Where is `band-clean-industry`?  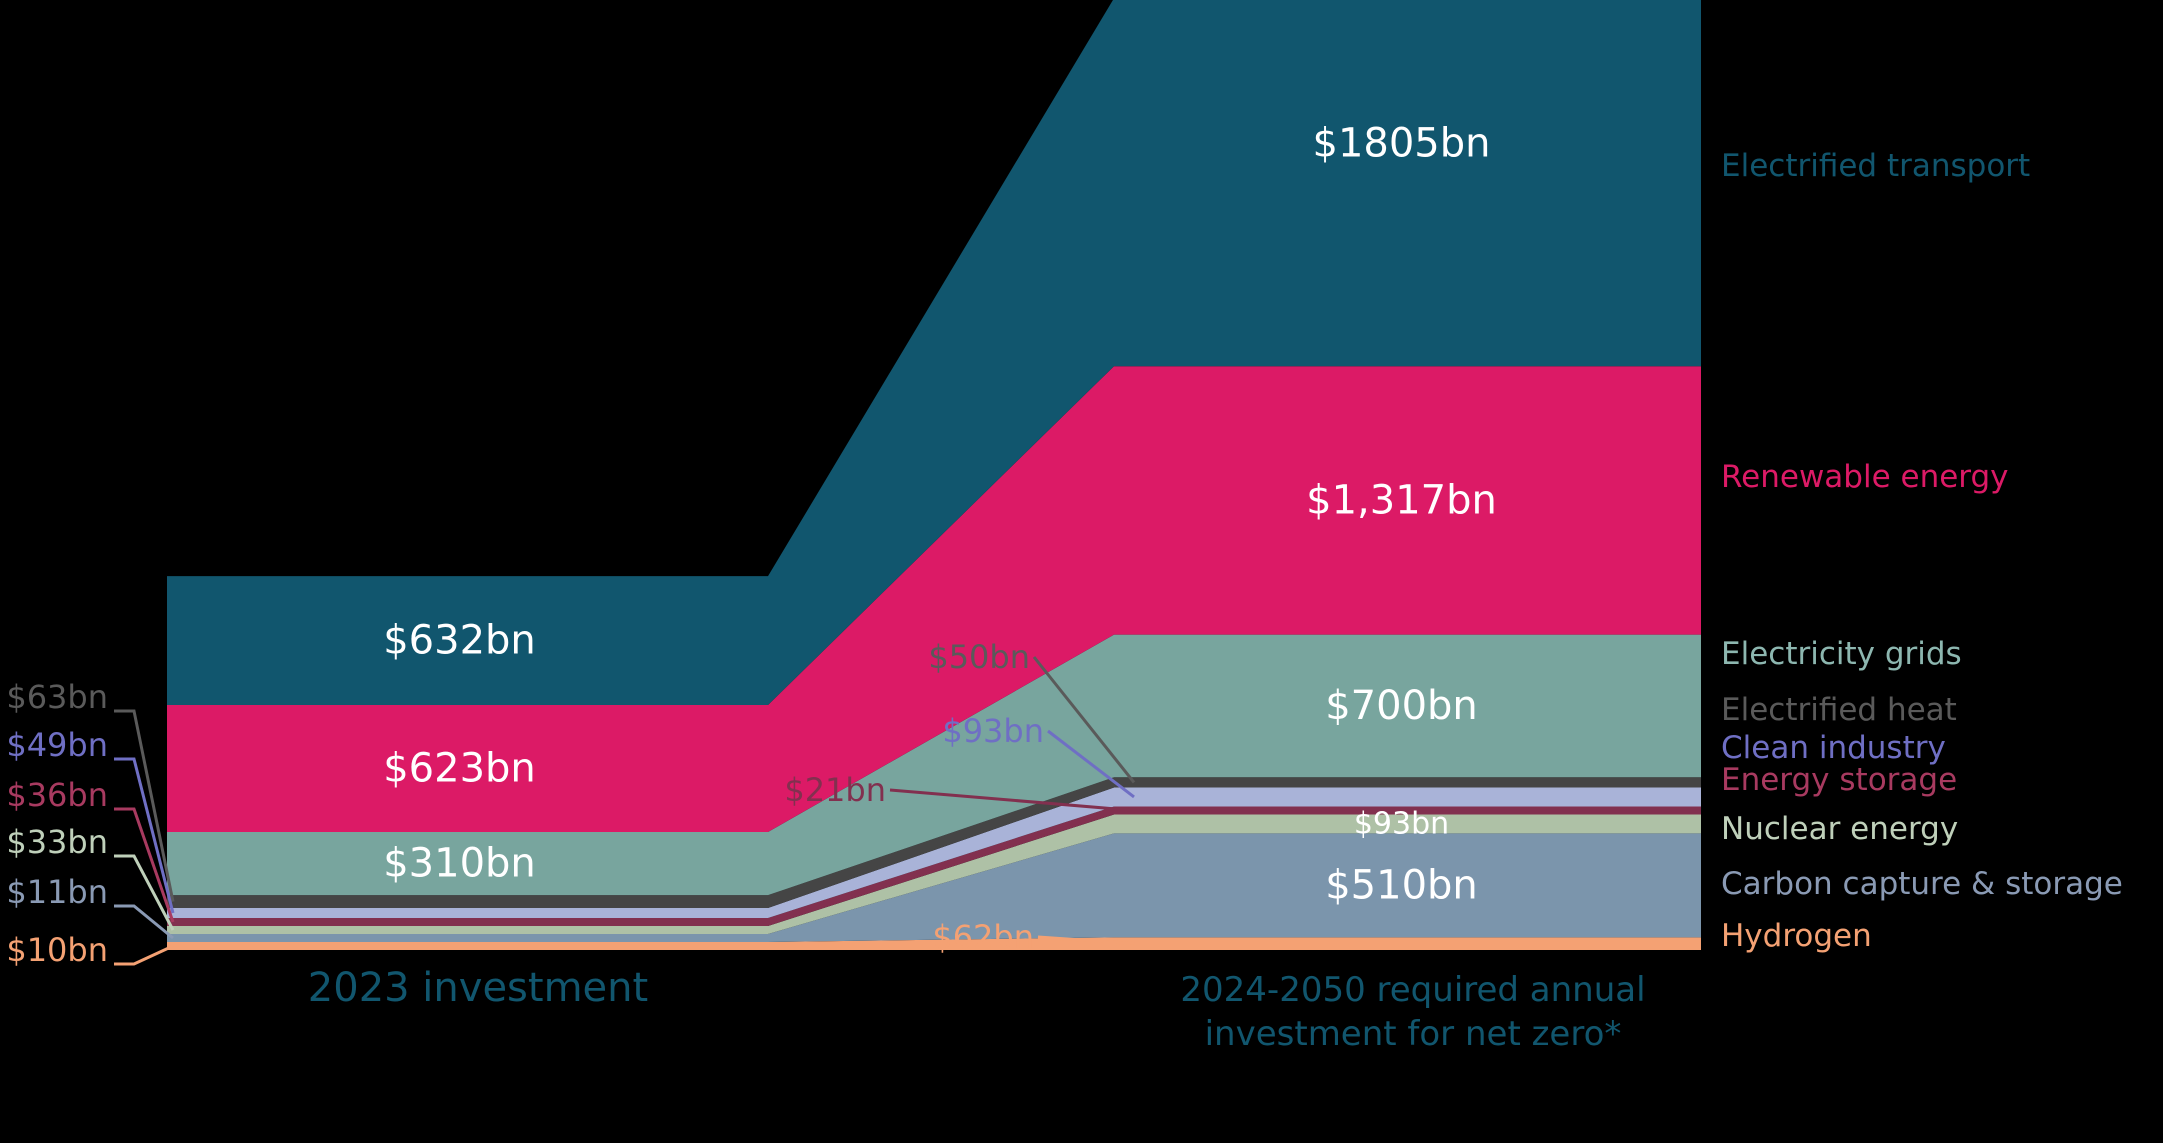
band-clean-industry is located at coordinates (934, 852).